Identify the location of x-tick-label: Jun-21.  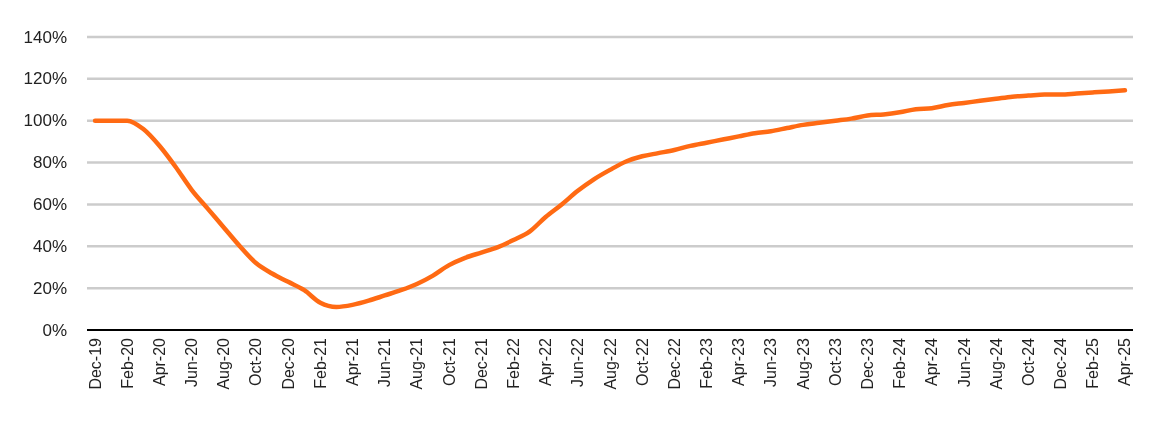
(385, 362).